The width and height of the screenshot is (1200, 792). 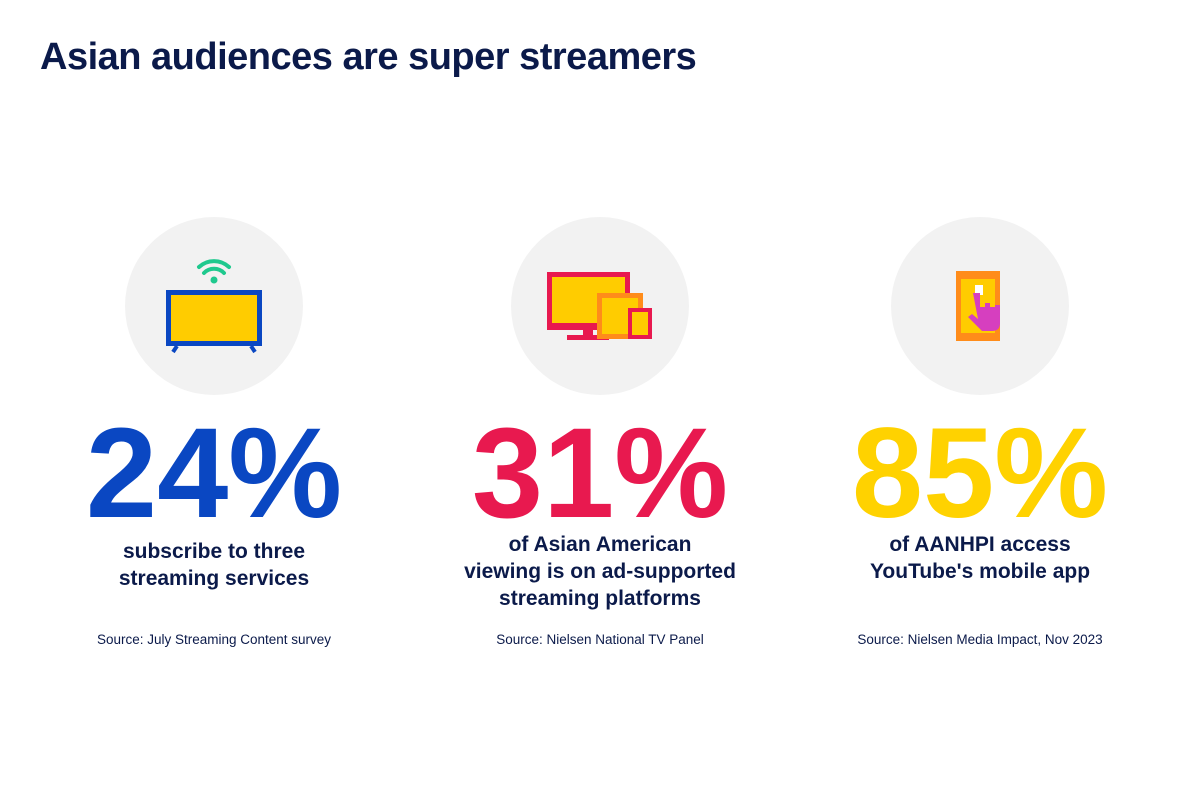 What do you see at coordinates (980, 306) in the screenshot?
I see `phone-icon` at bounding box center [980, 306].